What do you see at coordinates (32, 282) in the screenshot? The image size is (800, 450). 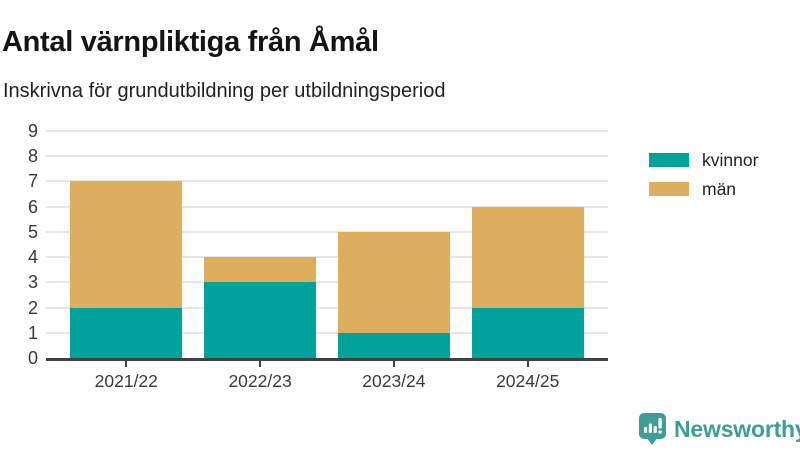 I see `y-tick-label-3: 3` at bounding box center [32, 282].